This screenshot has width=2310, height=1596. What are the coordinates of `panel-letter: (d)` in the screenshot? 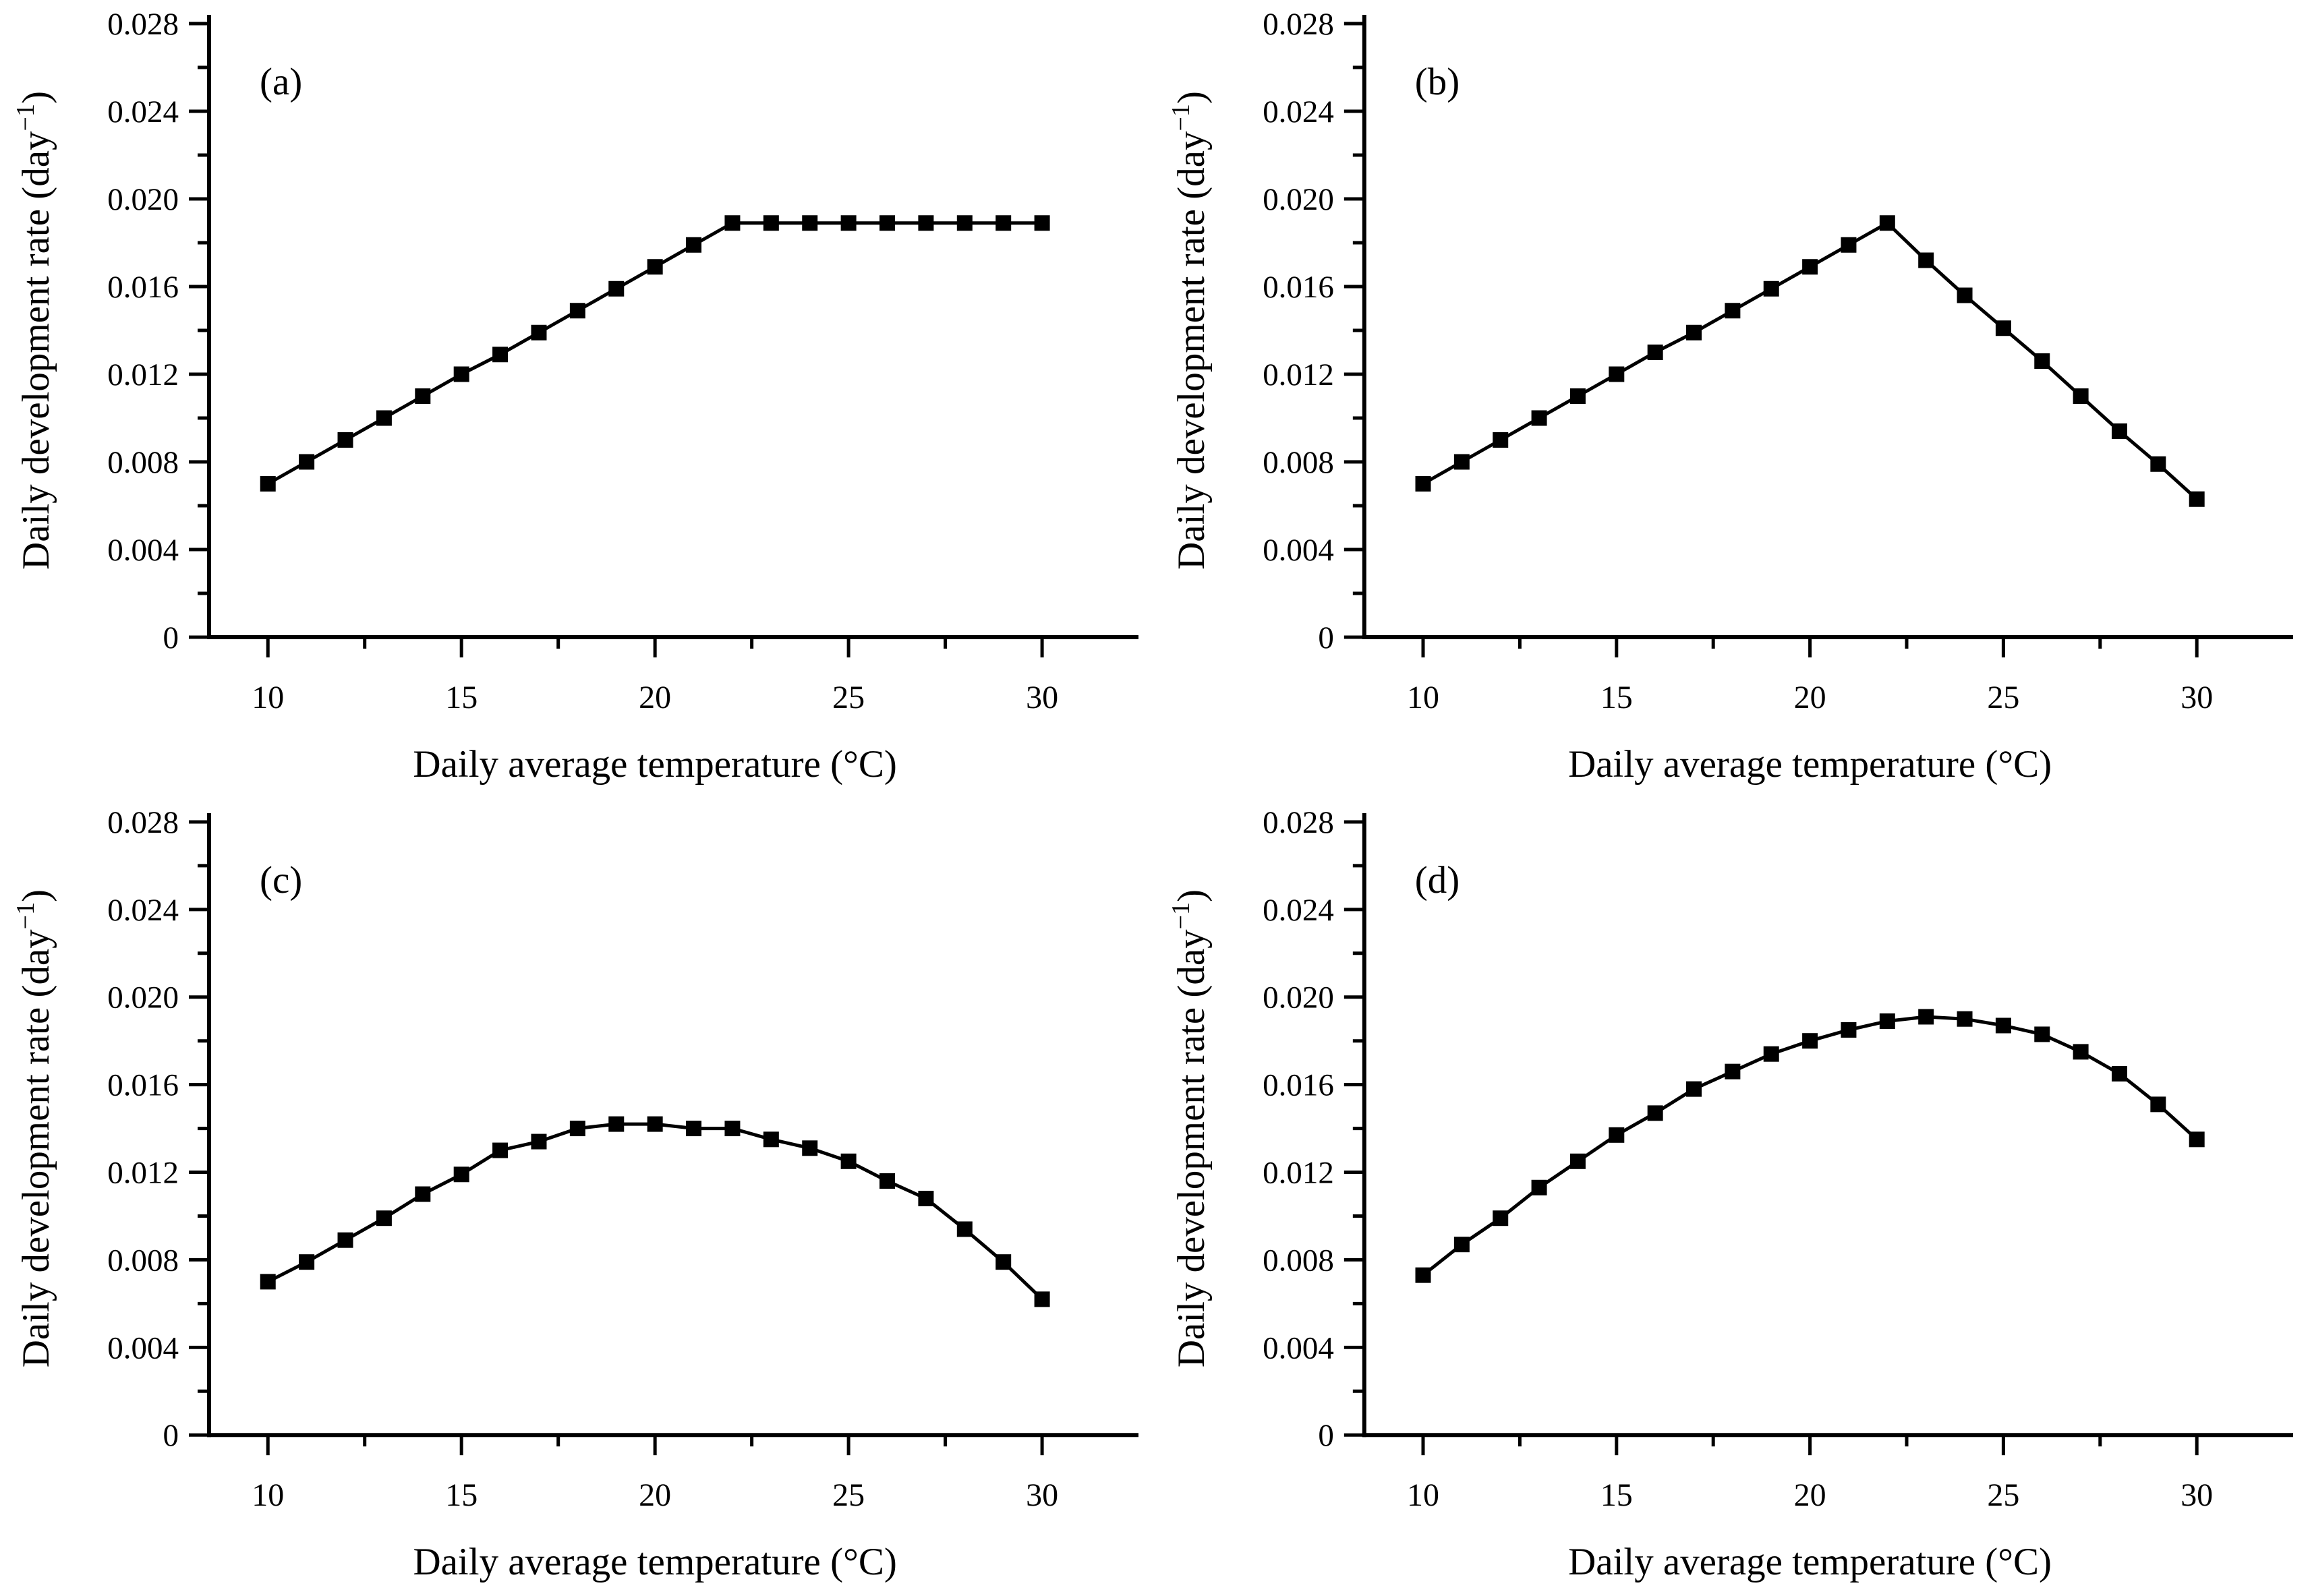 It's located at (1437, 880).